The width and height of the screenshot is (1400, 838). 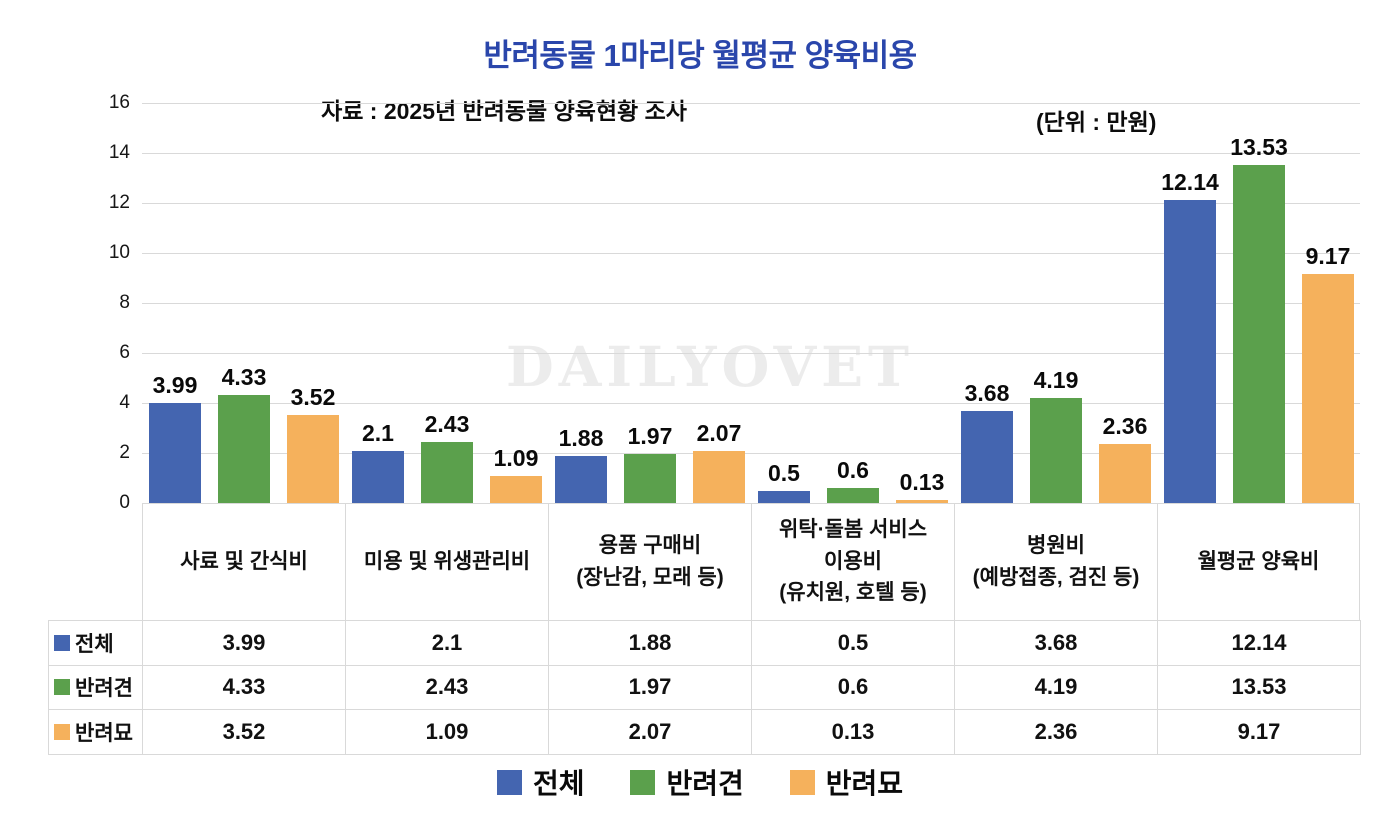 I want to click on bar-반려견-cat3, so click(x=853, y=495).